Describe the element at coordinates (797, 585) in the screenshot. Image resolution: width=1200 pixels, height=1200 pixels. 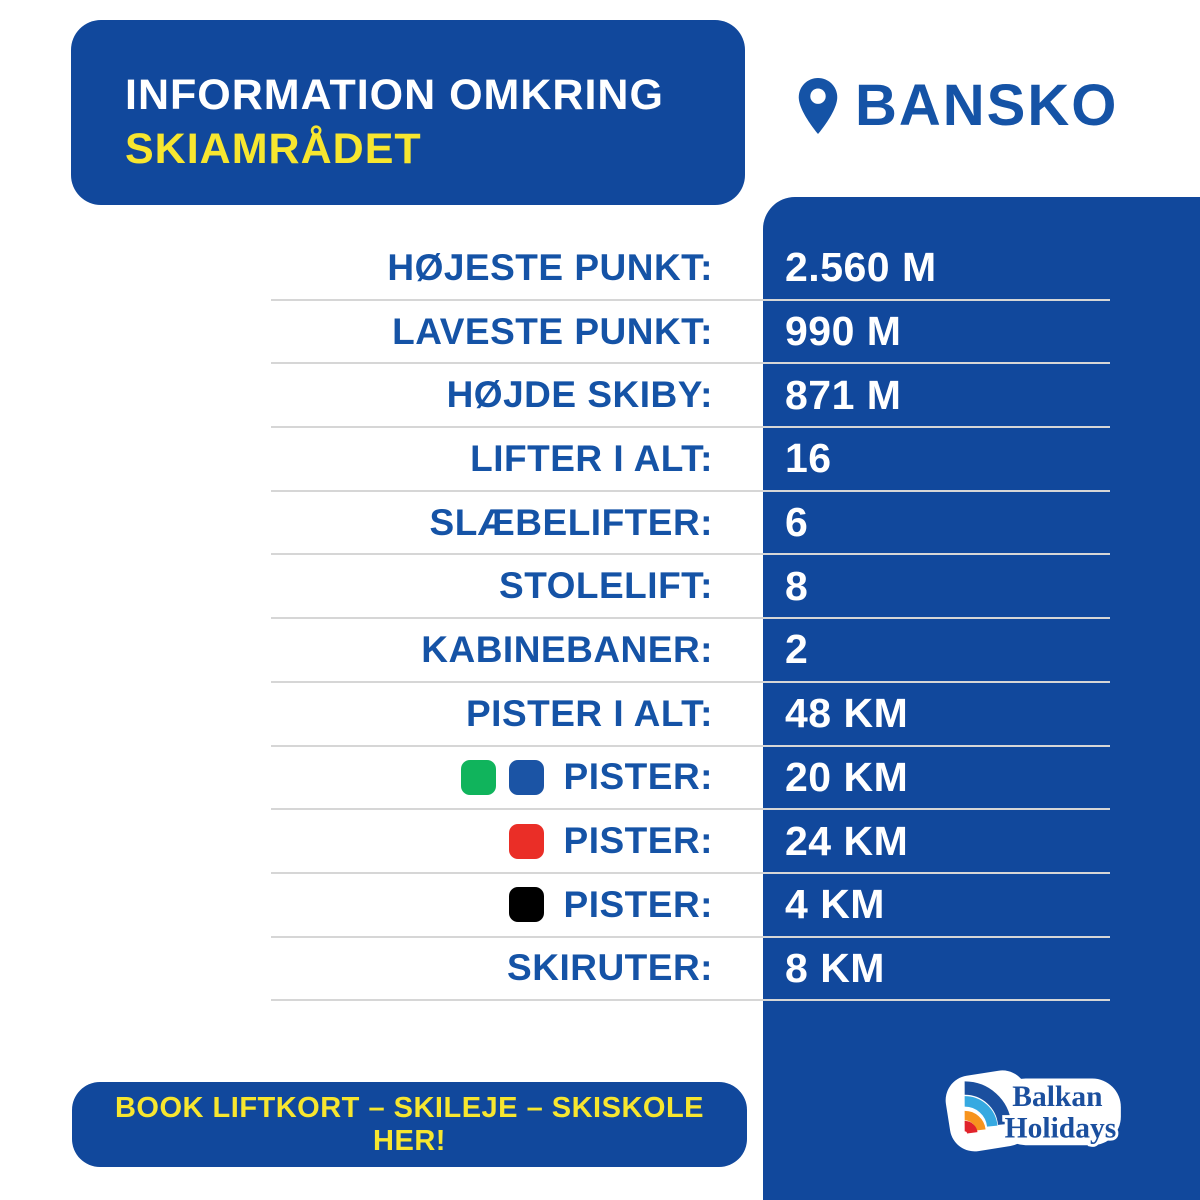
I see `row-value: 8` at that location.